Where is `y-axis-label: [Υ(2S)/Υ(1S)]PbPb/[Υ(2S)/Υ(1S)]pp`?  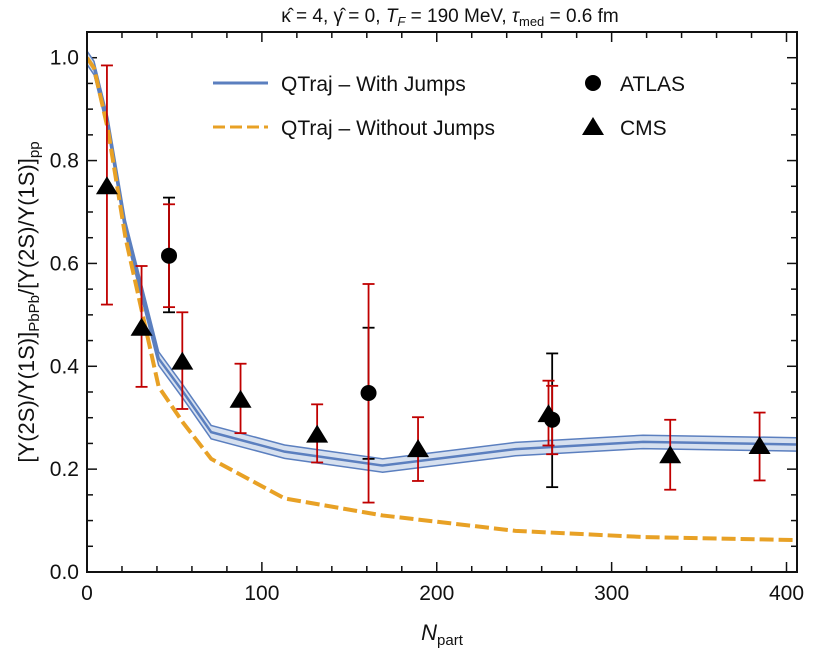
y-axis-label: [Υ(2S)/Υ(1S)]PbPb/[Υ(2S)/Υ(1S)]pp is located at coordinates (28, 301).